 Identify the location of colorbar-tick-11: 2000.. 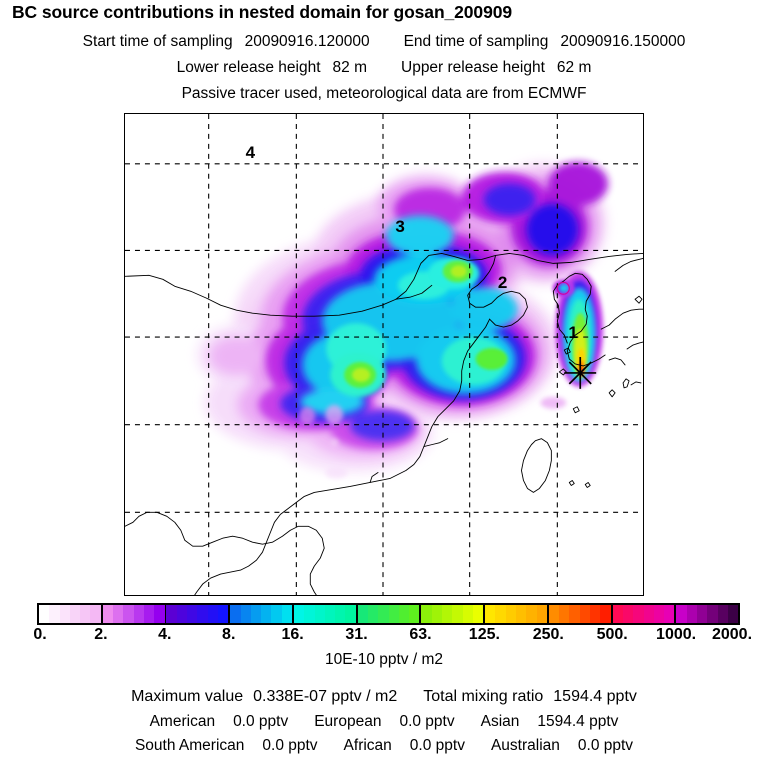
(732, 634).